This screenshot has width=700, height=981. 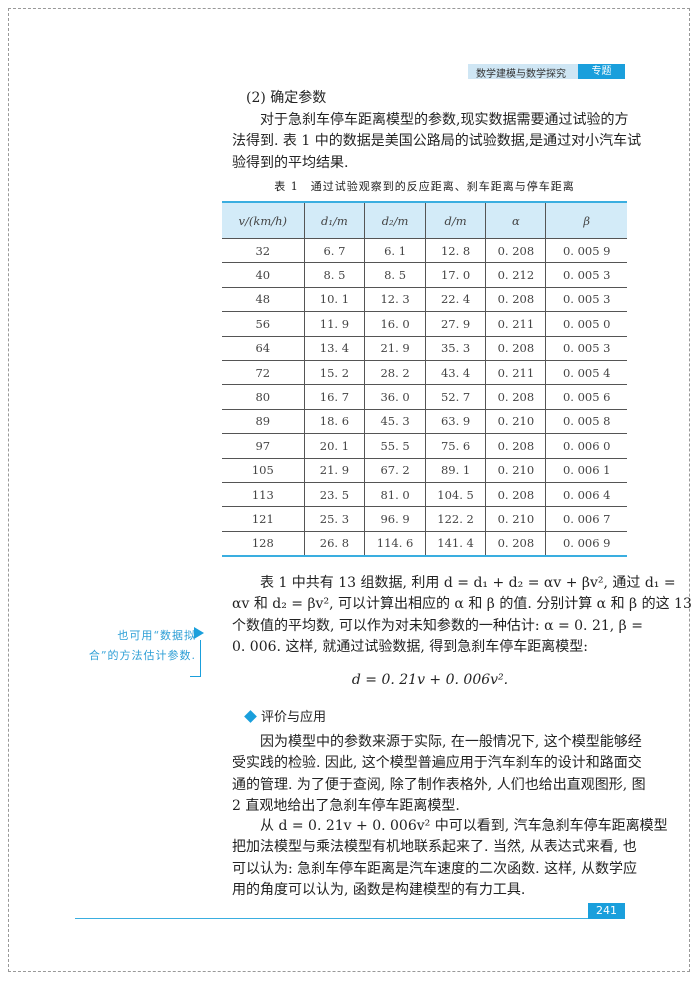 What do you see at coordinates (286, 98) in the screenshot?
I see `subsection-heading: (2) 确定参数` at bounding box center [286, 98].